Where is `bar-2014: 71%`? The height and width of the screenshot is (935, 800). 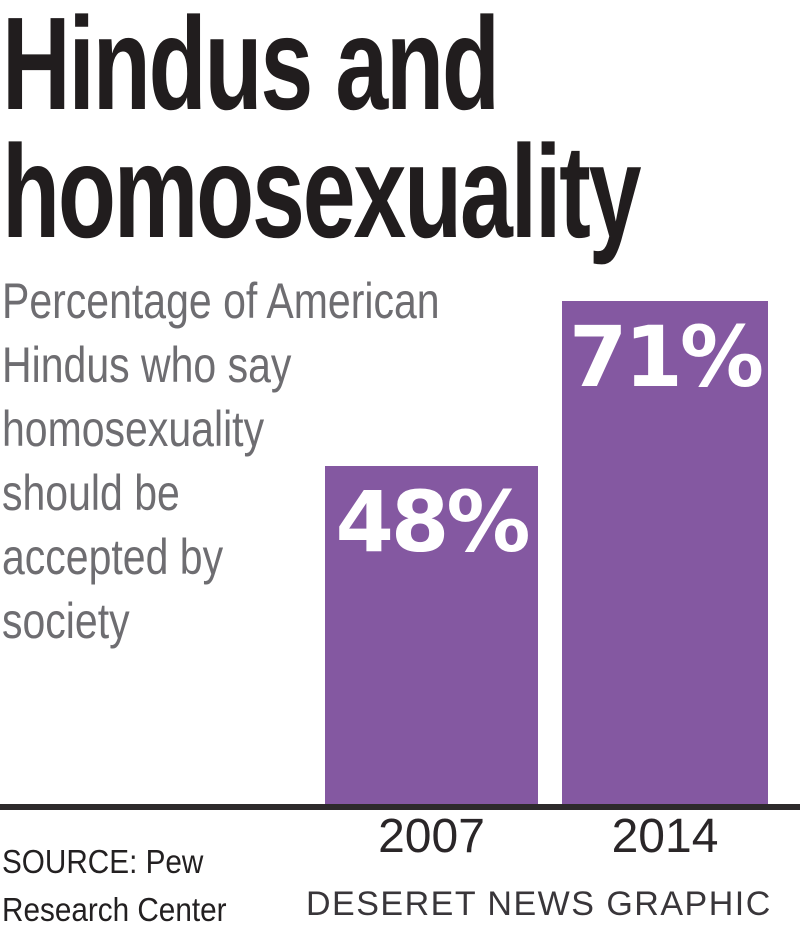 bar-2014: 71% is located at coordinates (665, 555).